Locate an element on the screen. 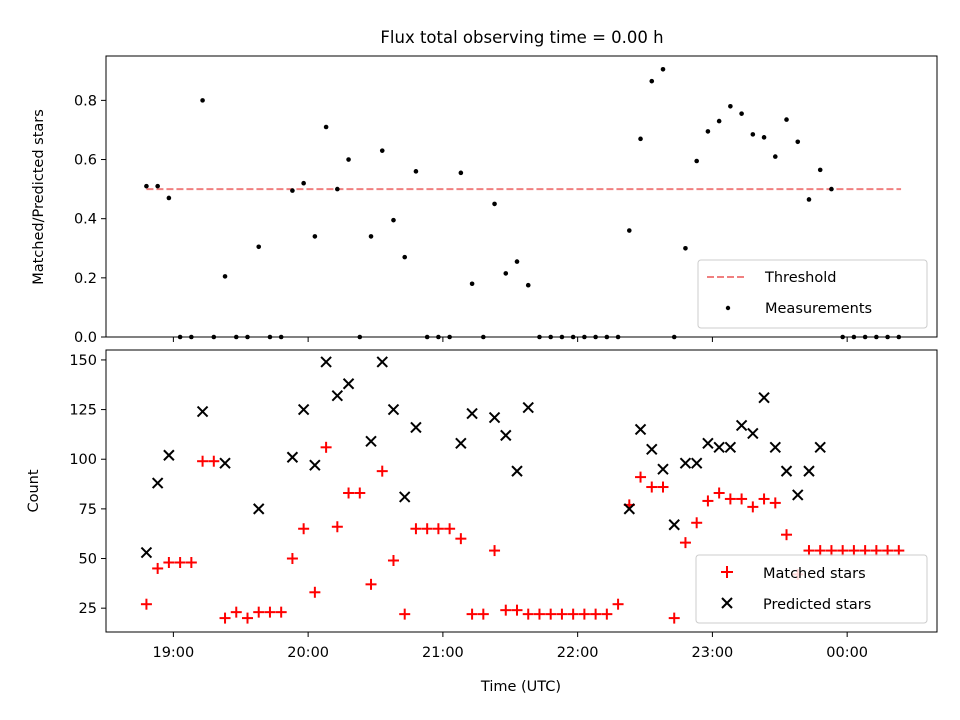 The width and height of the screenshot is (960, 720). bottom-legend-box is located at coordinates (811, 589).